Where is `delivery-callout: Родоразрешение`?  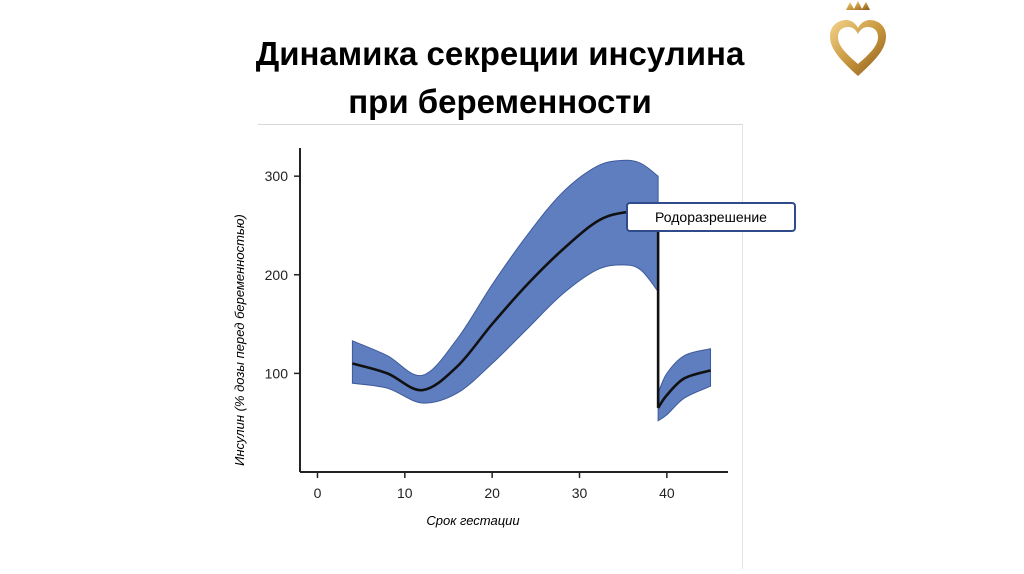 delivery-callout: Родоразрешение is located at coordinates (711, 217).